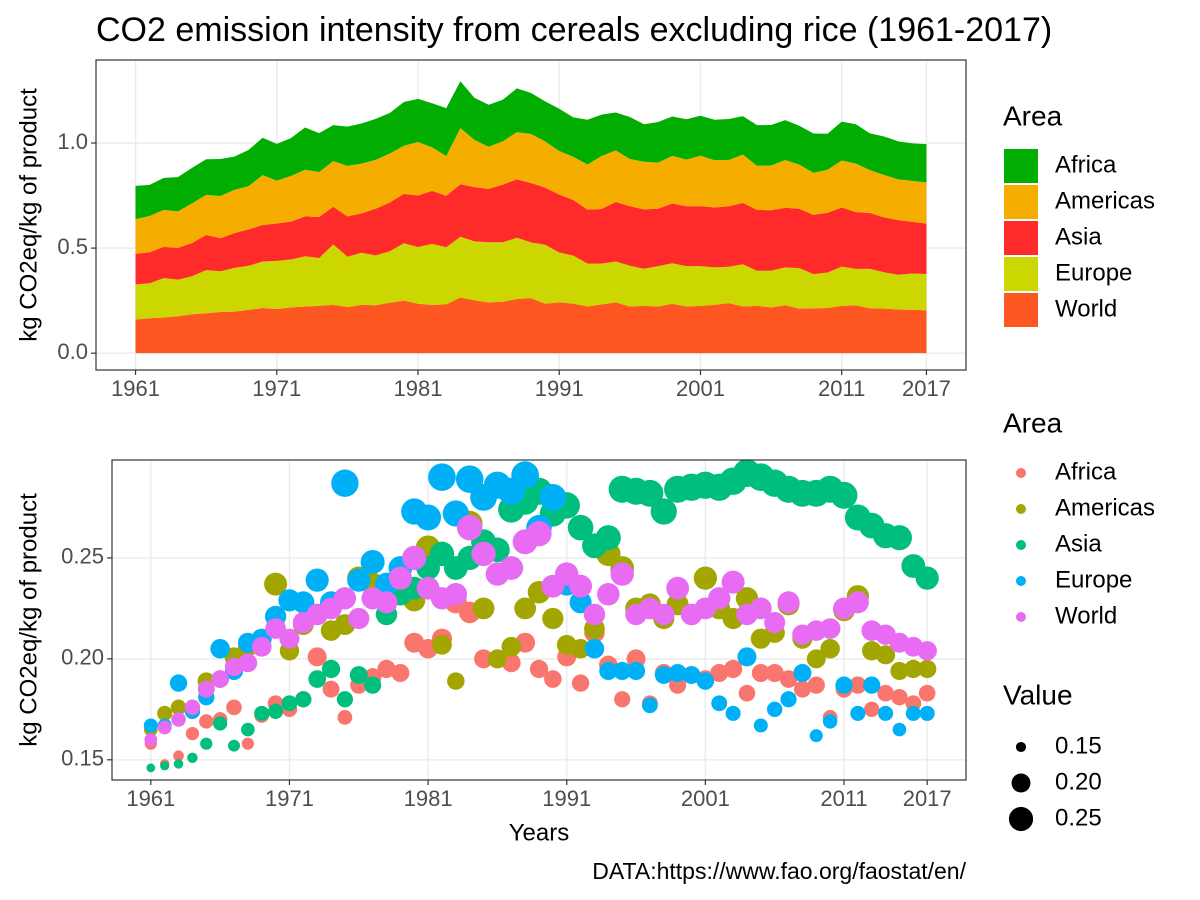 The width and height of the screenshot is (1200, 900). What do you see at coordinates (566, 798) in the screenshot?
I see `x-tick-label: 1991` at bounding box center [566, 798].